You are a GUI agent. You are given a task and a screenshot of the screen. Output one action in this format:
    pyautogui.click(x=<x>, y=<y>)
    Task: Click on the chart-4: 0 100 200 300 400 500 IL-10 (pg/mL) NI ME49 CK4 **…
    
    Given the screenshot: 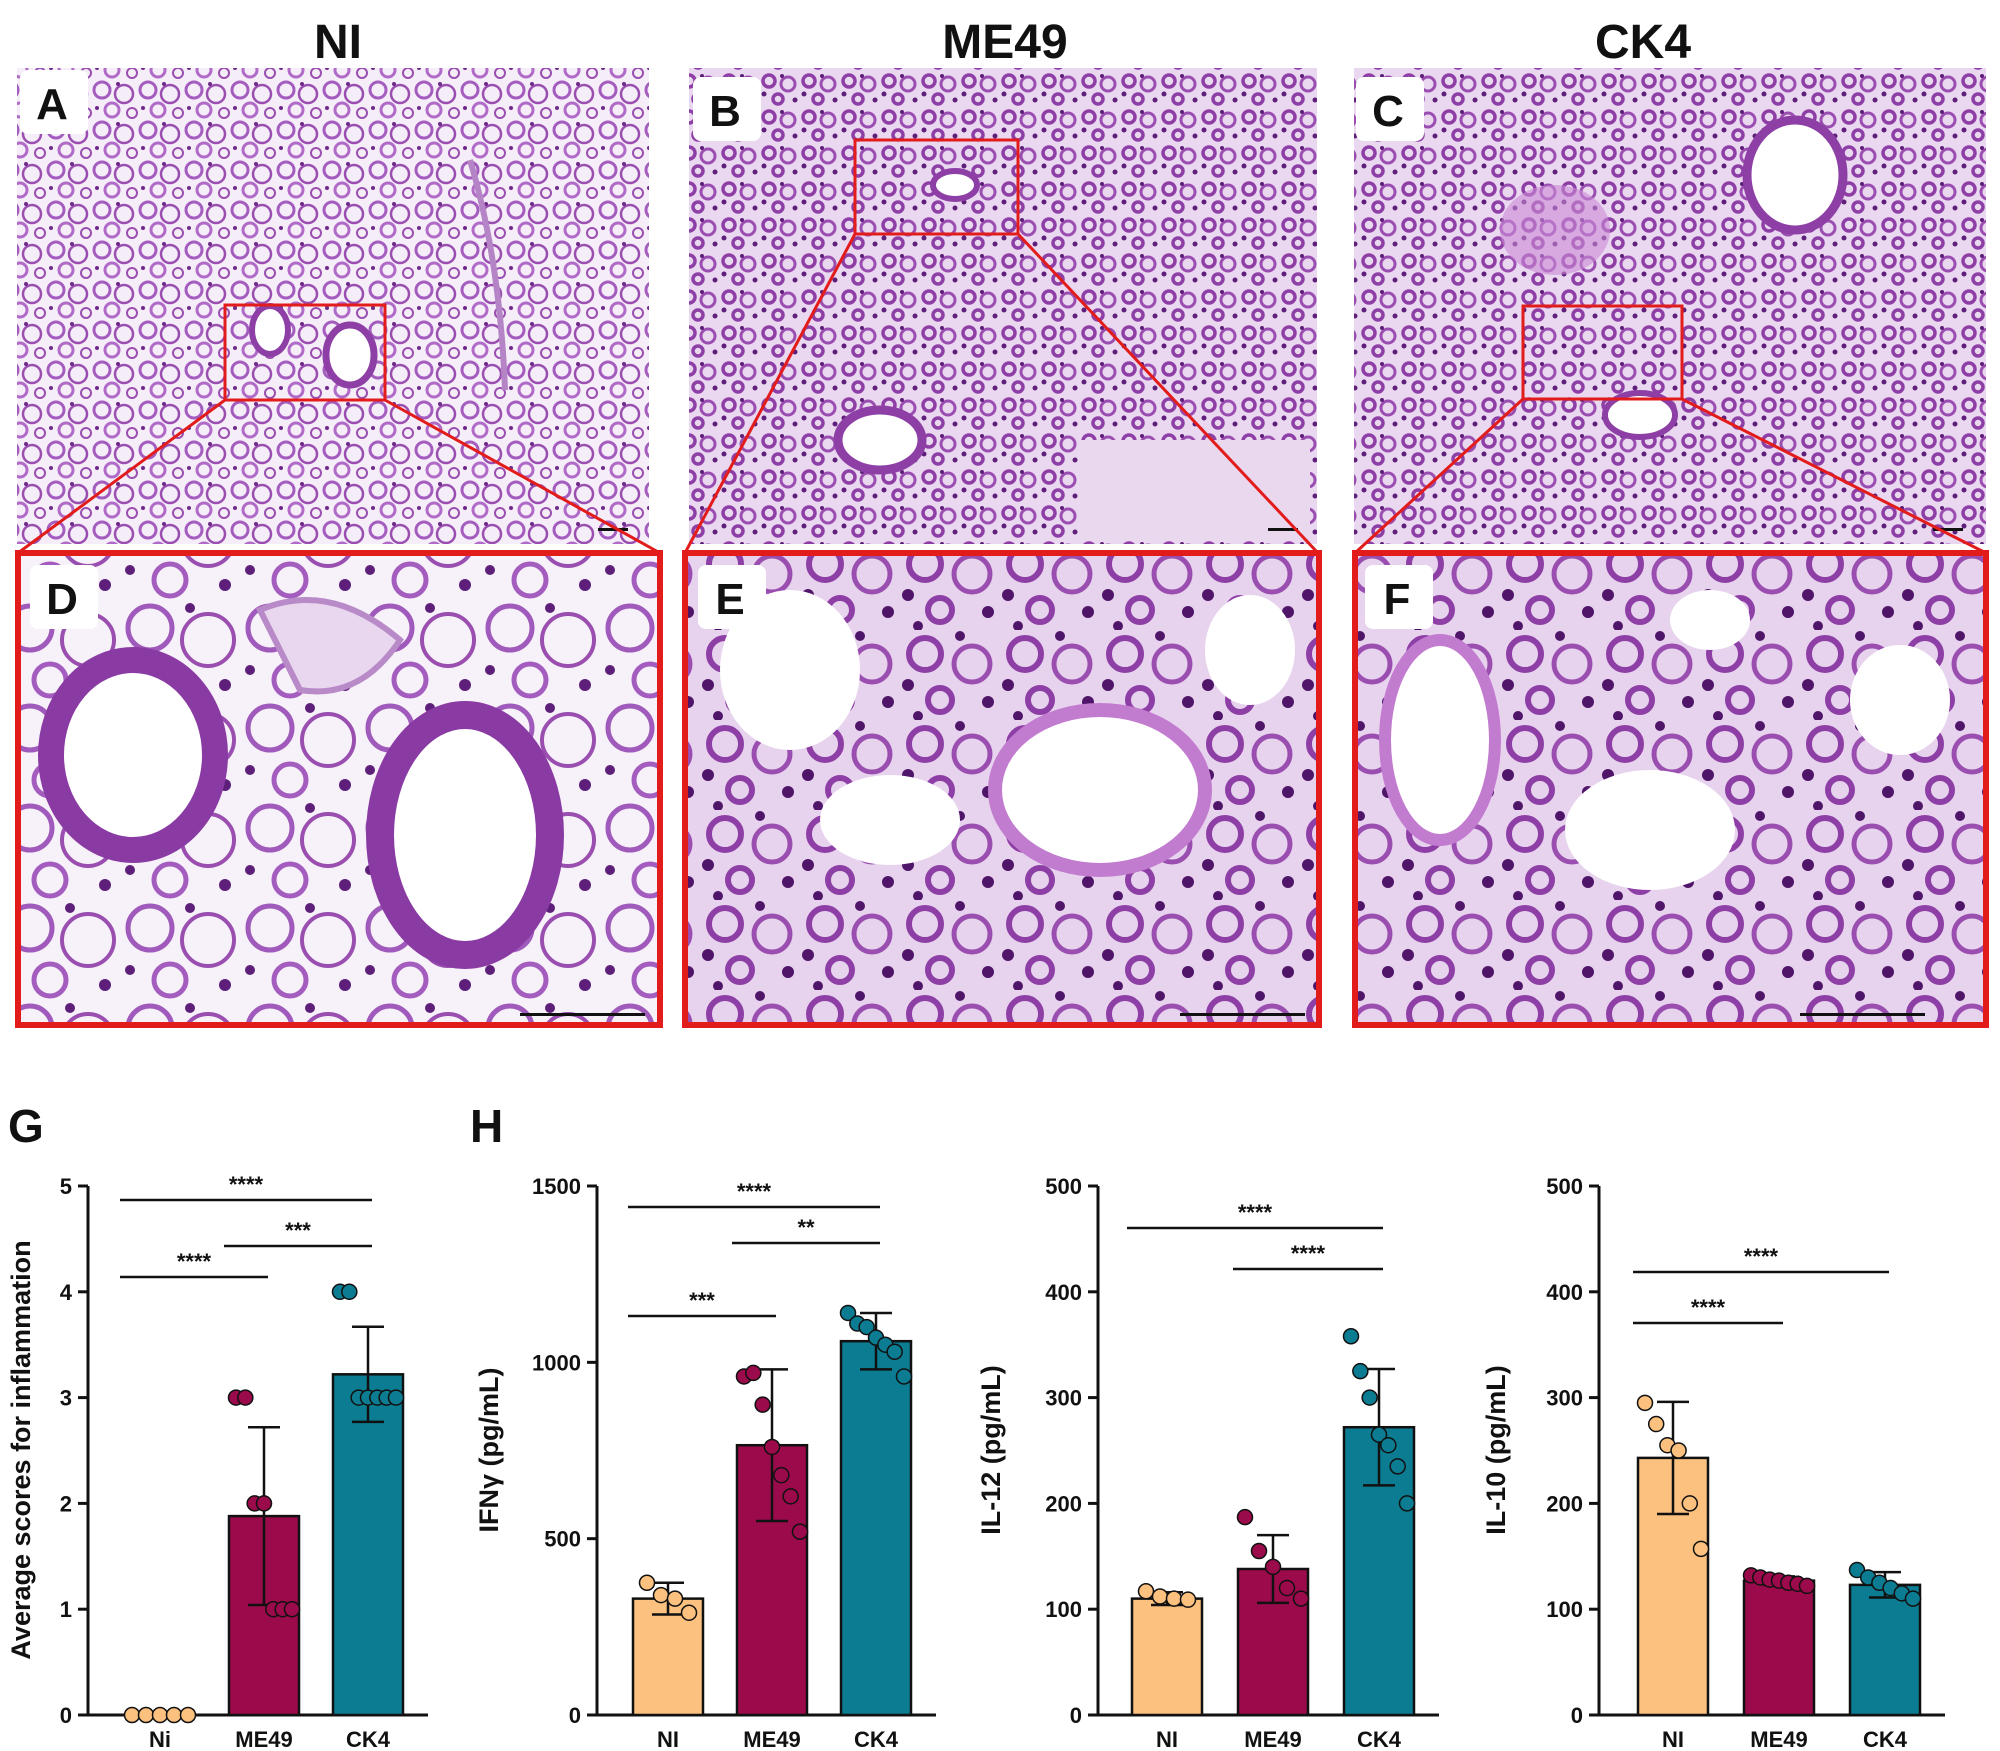 What is the action you would take?
    pyautogui.click(x=1713, y=1462)
    